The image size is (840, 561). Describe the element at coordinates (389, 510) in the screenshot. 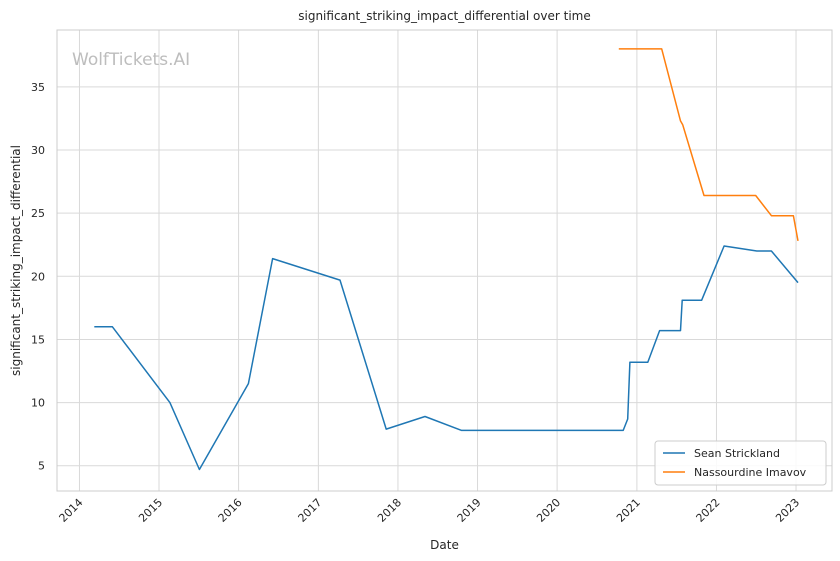

I see `x-tick-label: 2018` at that location.